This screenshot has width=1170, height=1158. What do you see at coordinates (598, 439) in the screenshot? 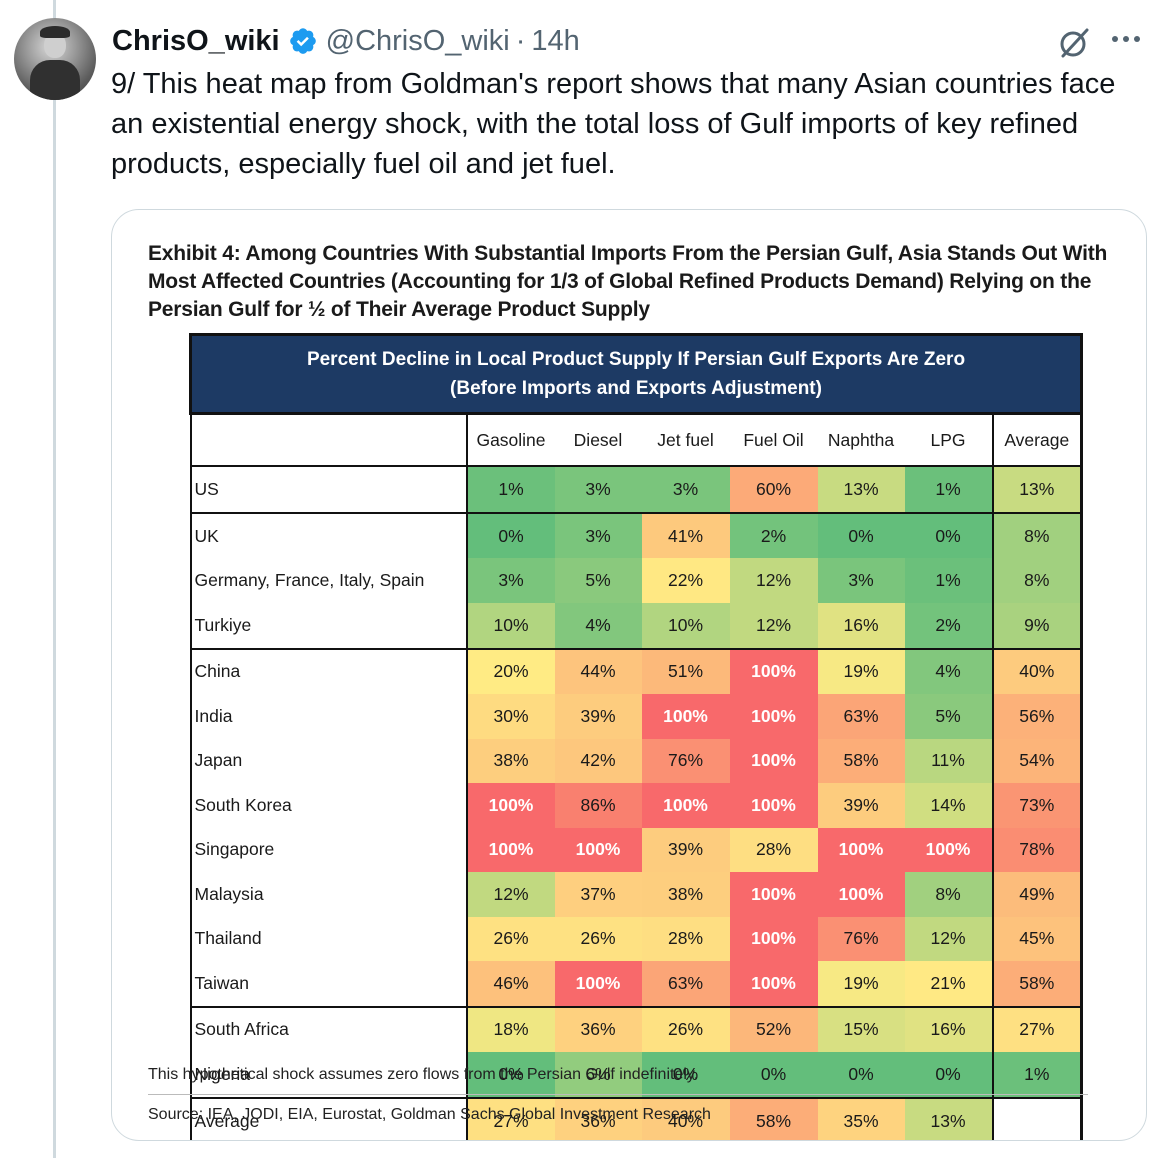
I see `column-header-diesel: Diesel` at bounding box center [598, 439].